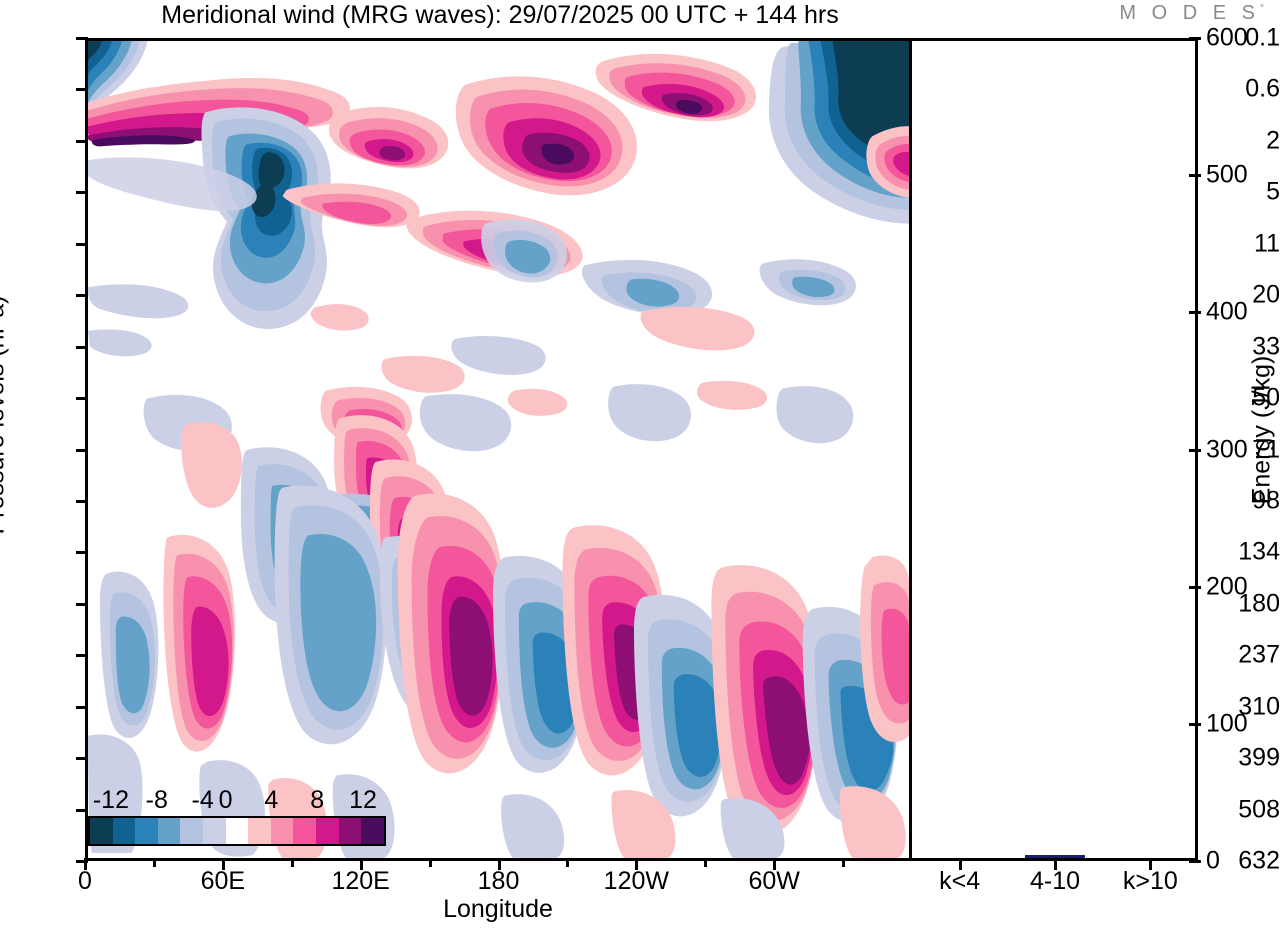 The width and height of the screenshot is (1280, 930). Describe the element at coordinates (1266, 346) in the screenshot. I see `pressure-tick-label: 33` at that location.